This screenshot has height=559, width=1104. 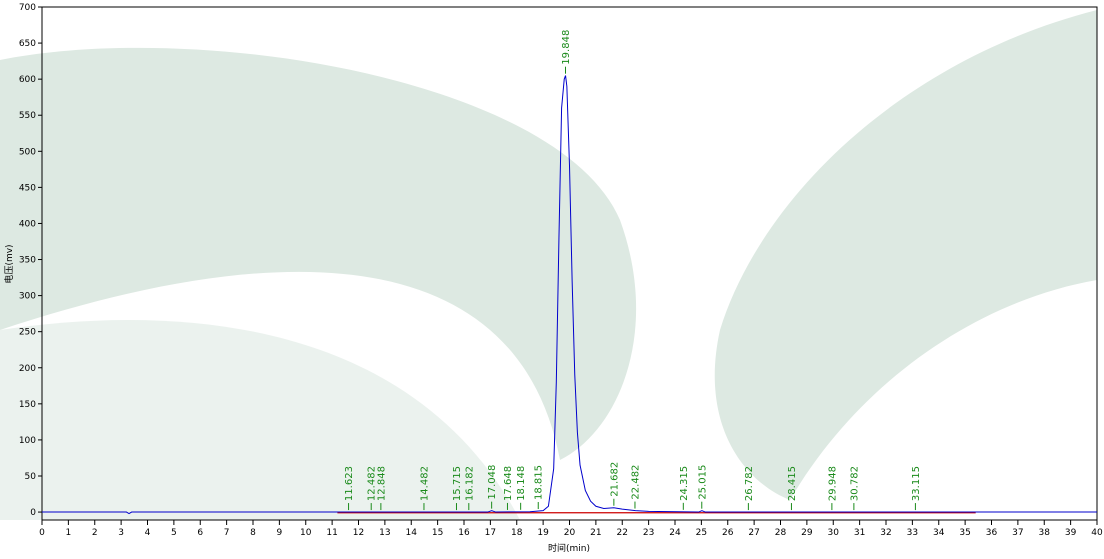 What do you see at coordinates (964, 533) in the screenshot?
I see `x-tick-label: 35` at bounding box center [964, 533].